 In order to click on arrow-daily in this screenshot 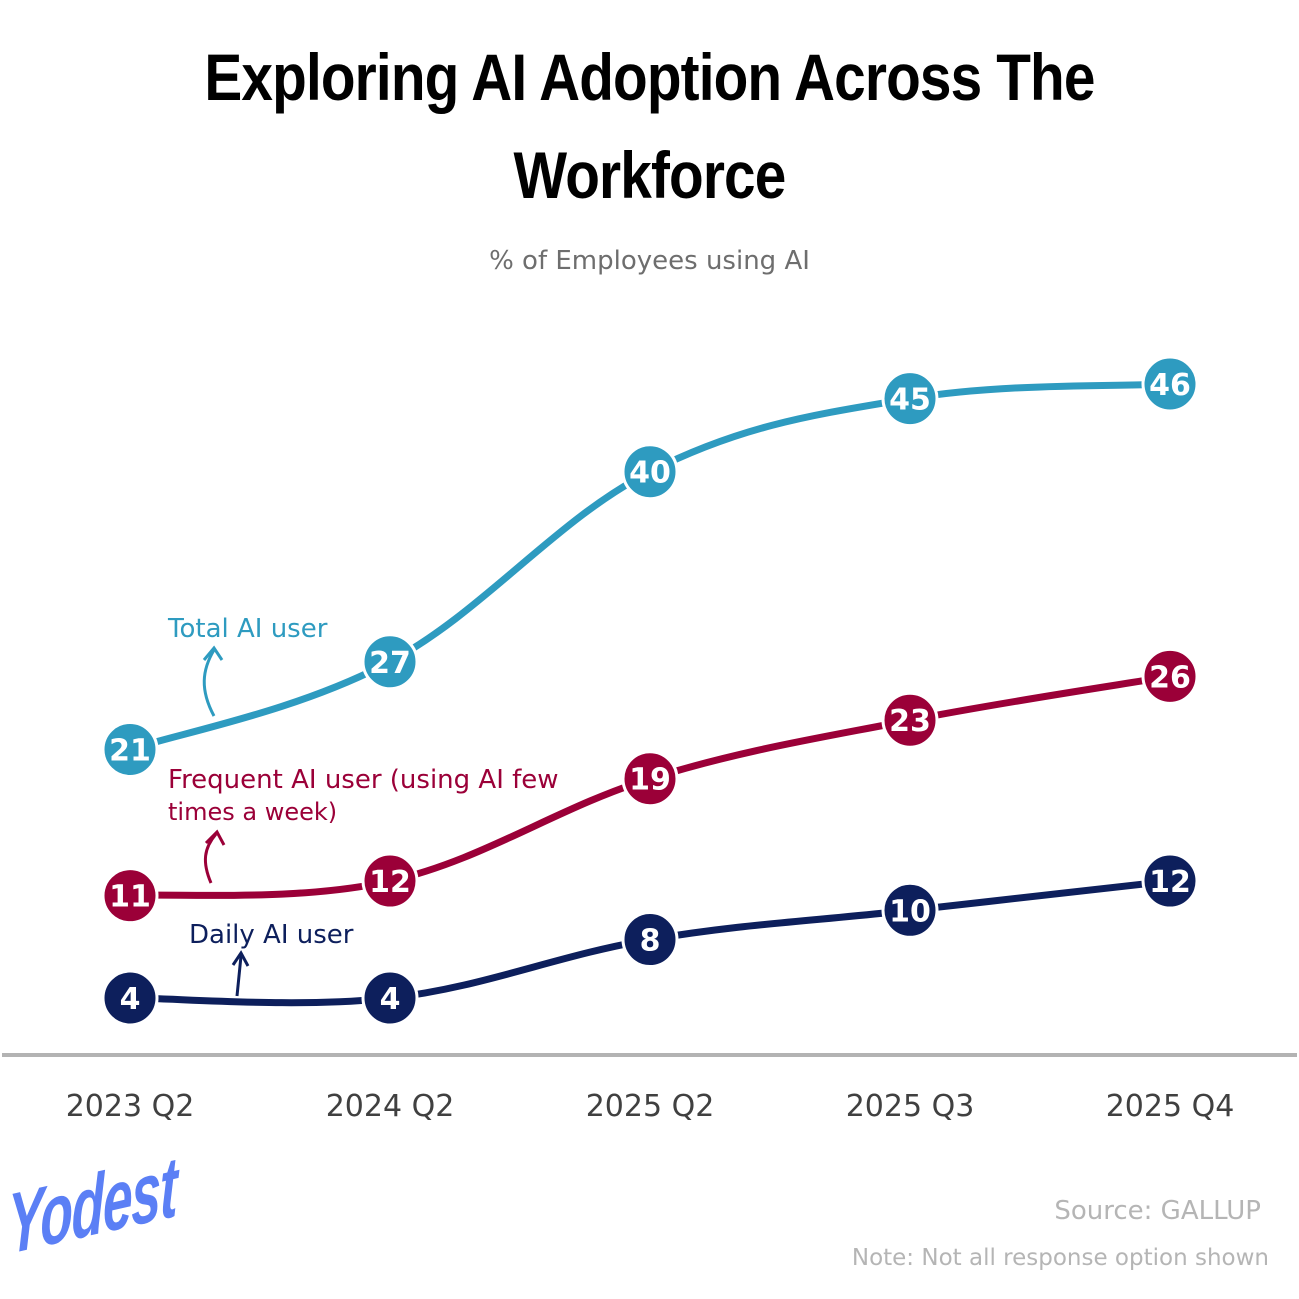, I will do `click(239, 976)`.